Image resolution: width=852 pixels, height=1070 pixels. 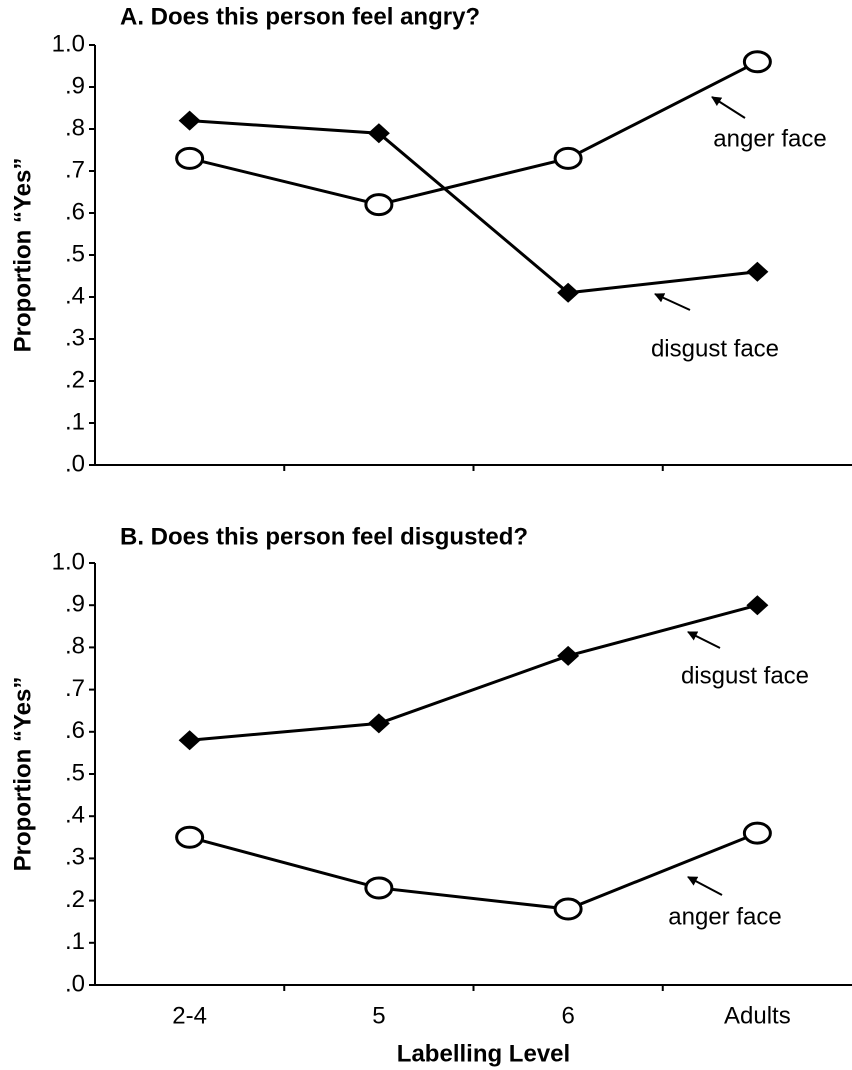 I want to click on x-tick-label: 6, so click(x=567, y=1015).